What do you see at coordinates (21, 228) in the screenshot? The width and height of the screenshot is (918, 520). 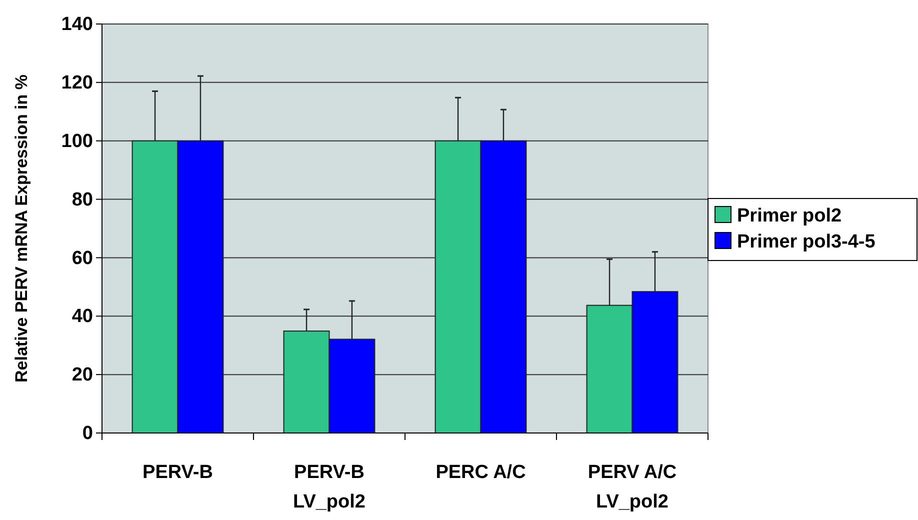 I see `y-axis-title: Relative PERV mRNA Expression in %` at bounding box center [21, 228].